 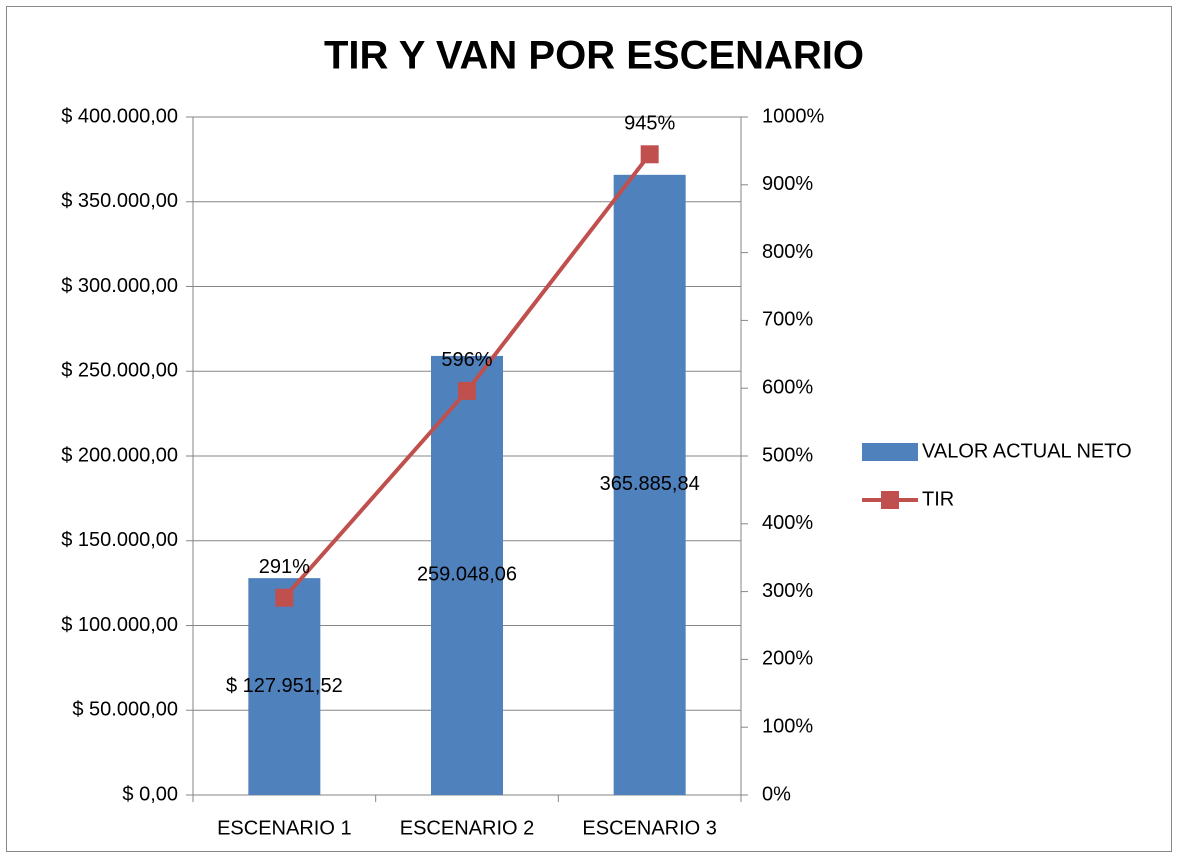 What do you see at coordinates (1027, 451) in the screenshot?
I see `legend-label: VALOR ACTUAL NETO` at bounding box center [1027, 451].